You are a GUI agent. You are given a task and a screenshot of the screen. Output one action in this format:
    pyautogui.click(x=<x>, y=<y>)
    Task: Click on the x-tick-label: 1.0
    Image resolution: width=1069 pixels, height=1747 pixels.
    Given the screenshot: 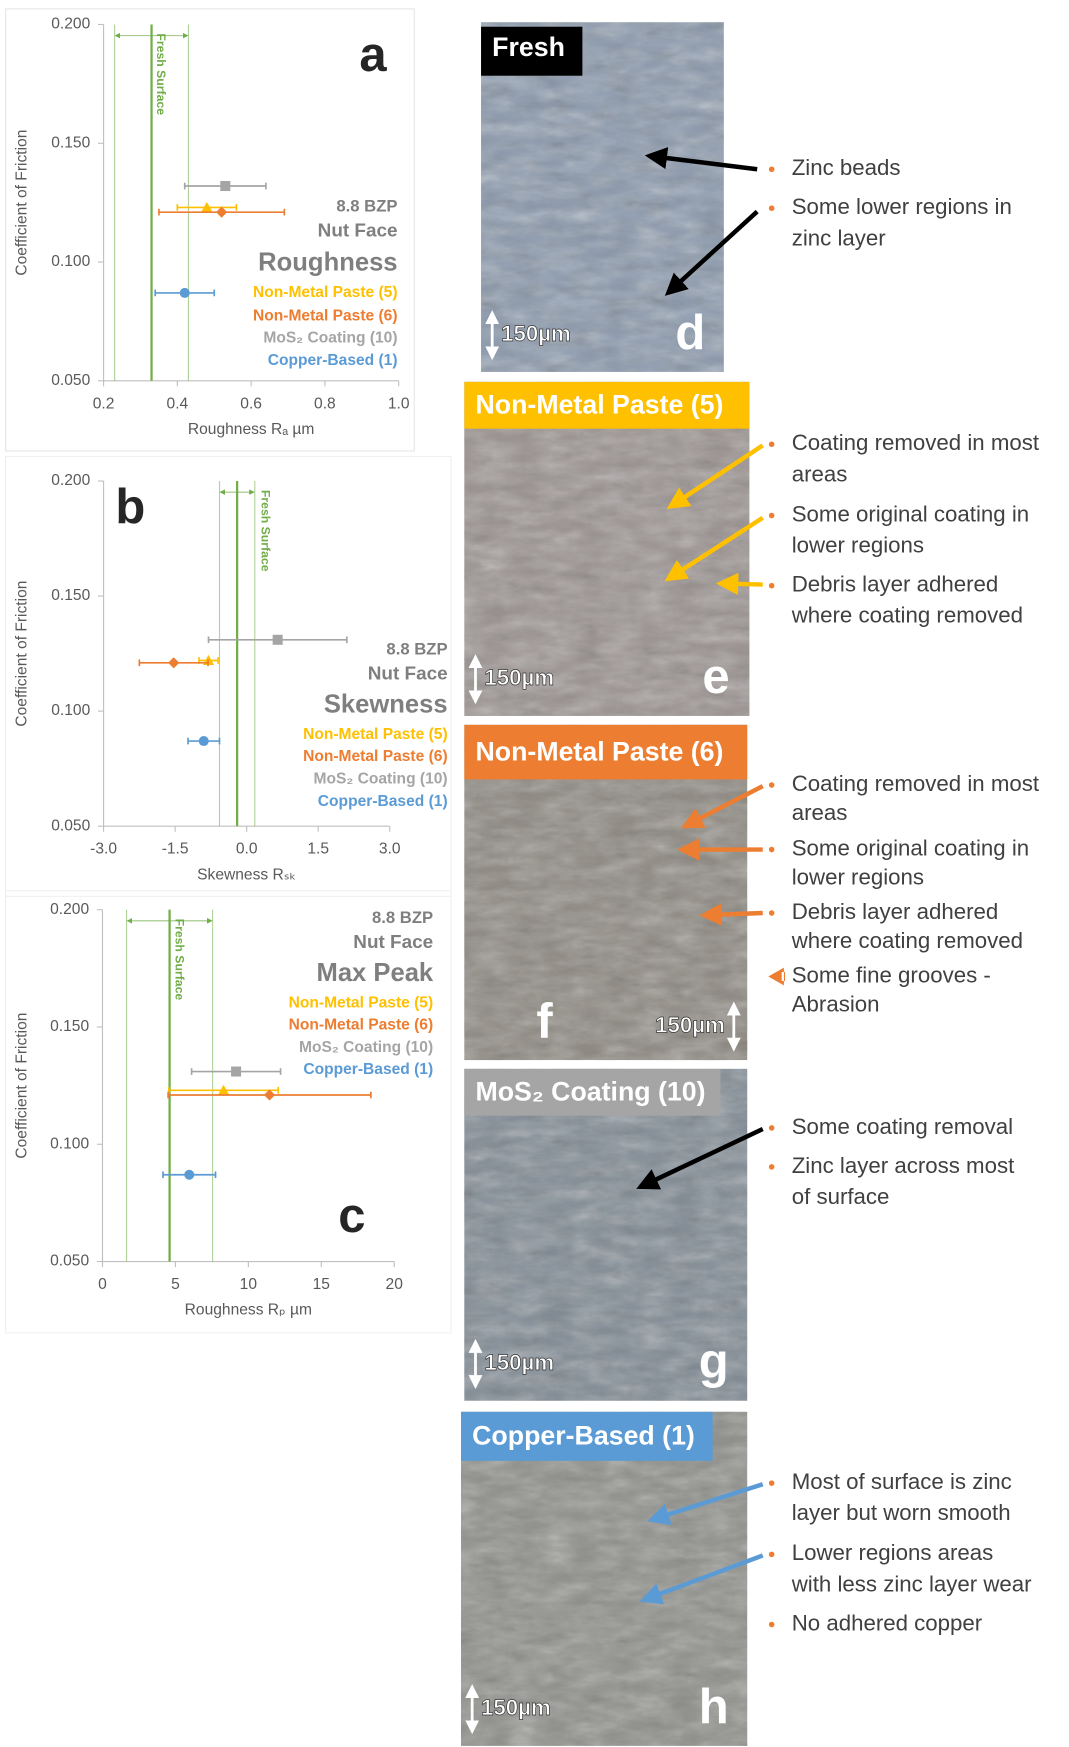 What is the action you would take?
    pyautogui.click(x=399, y=403)
    